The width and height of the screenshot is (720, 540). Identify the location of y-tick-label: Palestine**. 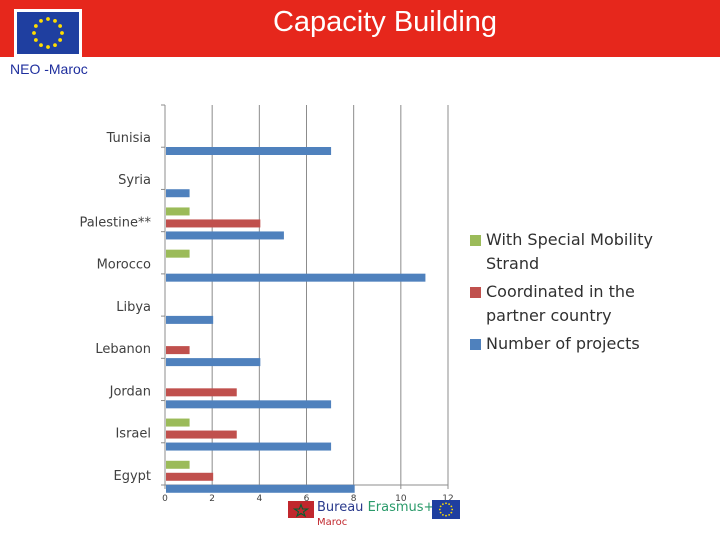
(115, 222).